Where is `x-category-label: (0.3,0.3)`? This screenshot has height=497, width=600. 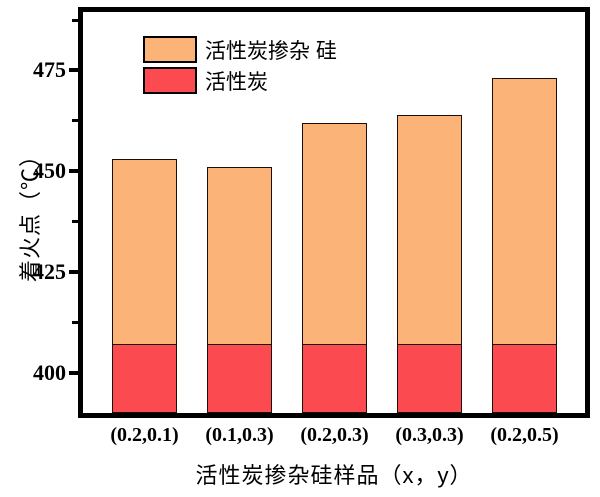 x-category-label: (0.3,0.3) is located at coordinates (429, 435).